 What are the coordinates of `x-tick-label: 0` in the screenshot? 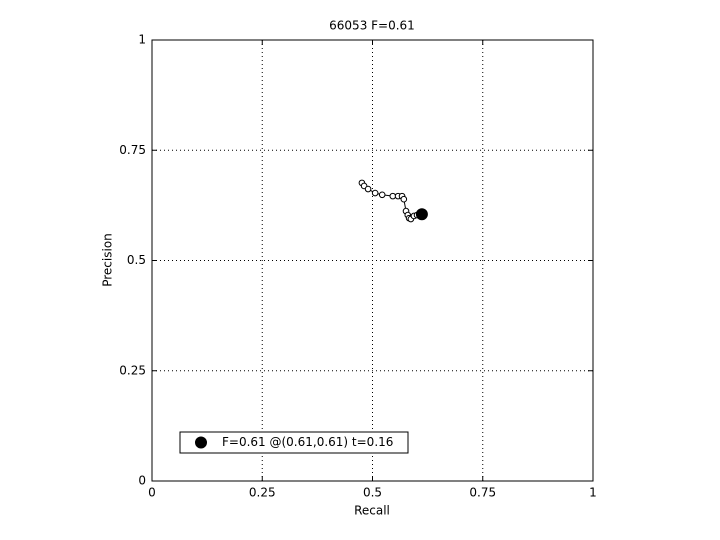 It's located at (152, 493).